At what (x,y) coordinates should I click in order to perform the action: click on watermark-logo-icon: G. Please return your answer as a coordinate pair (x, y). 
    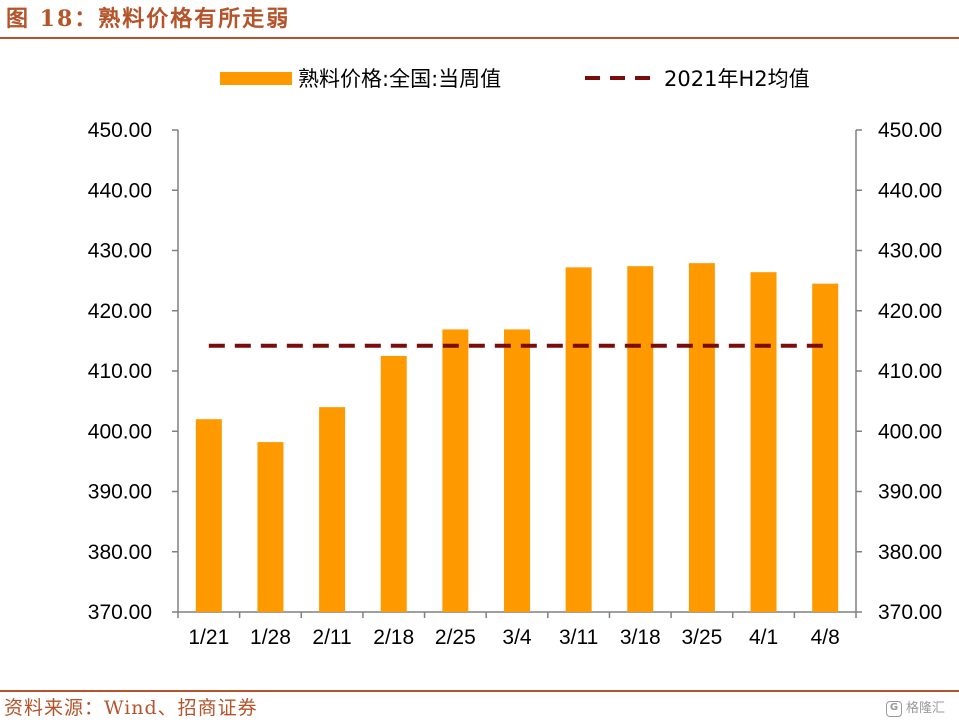
    Looking at the image, I should click on (893, 709).